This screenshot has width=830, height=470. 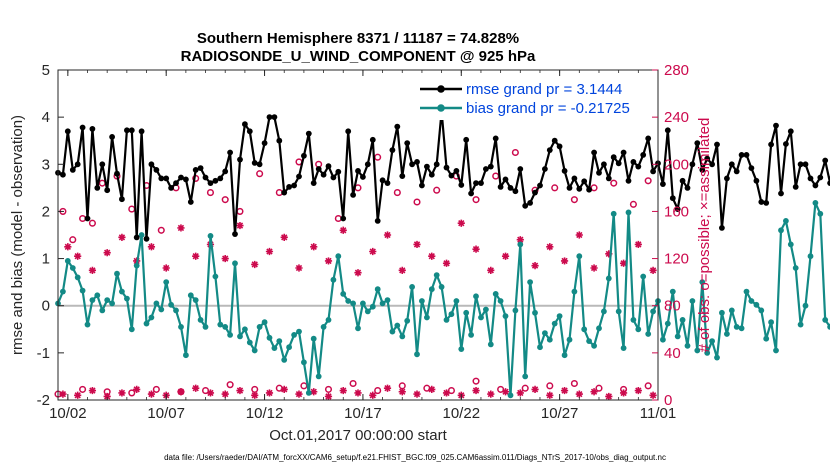 What do you see at coordinates (672, 306) in the screenshot?
I see `y-right-tick-label: 80` at bounding box center [672, 306].